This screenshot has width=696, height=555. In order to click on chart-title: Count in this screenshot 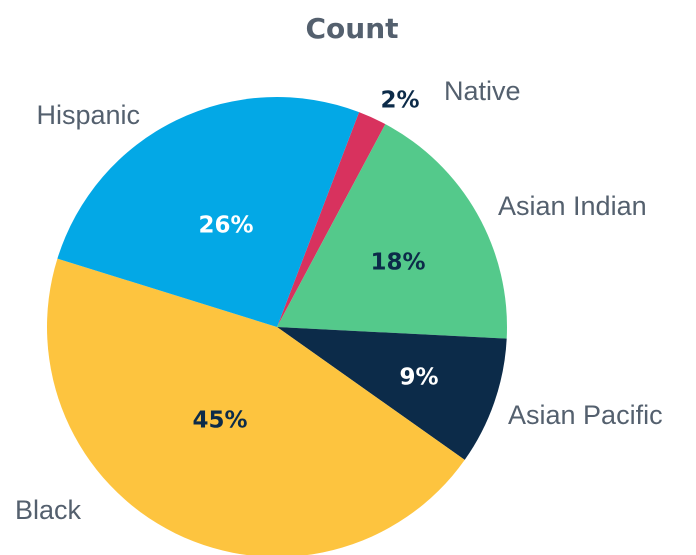, I will do `click(351, 28)`.